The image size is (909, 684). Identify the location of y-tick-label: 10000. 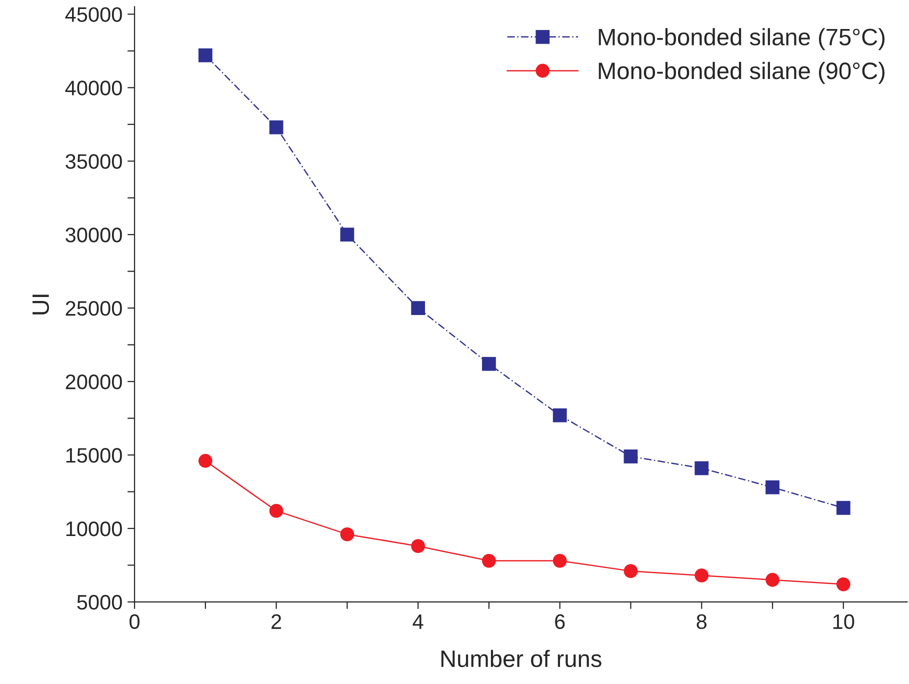
(94, 528).